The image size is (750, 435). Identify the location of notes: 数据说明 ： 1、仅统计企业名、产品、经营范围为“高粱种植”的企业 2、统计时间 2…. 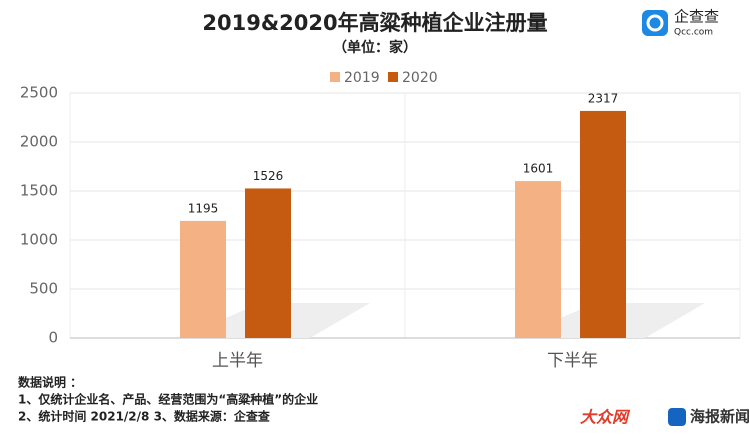
(168, 399).